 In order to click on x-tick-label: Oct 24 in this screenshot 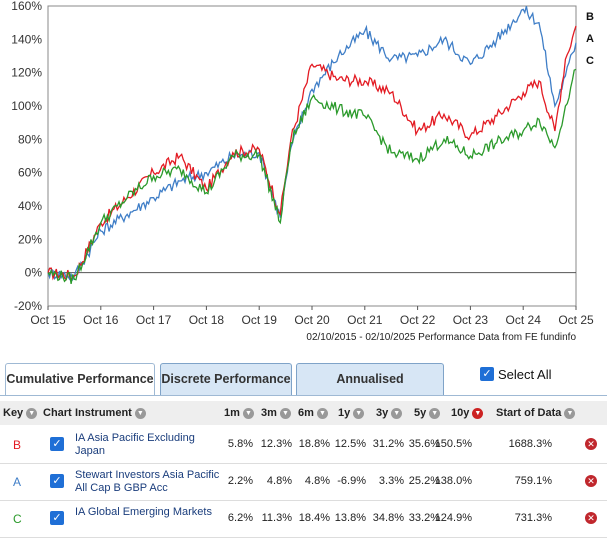, I will do `click(524, 320)`.